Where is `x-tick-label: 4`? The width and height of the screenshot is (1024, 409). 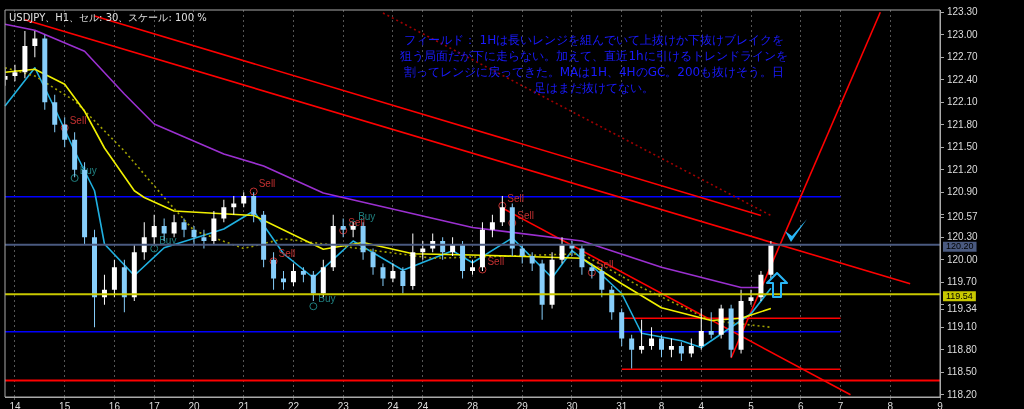 x-tick-label: 4 is located at coordinates (701, 404).